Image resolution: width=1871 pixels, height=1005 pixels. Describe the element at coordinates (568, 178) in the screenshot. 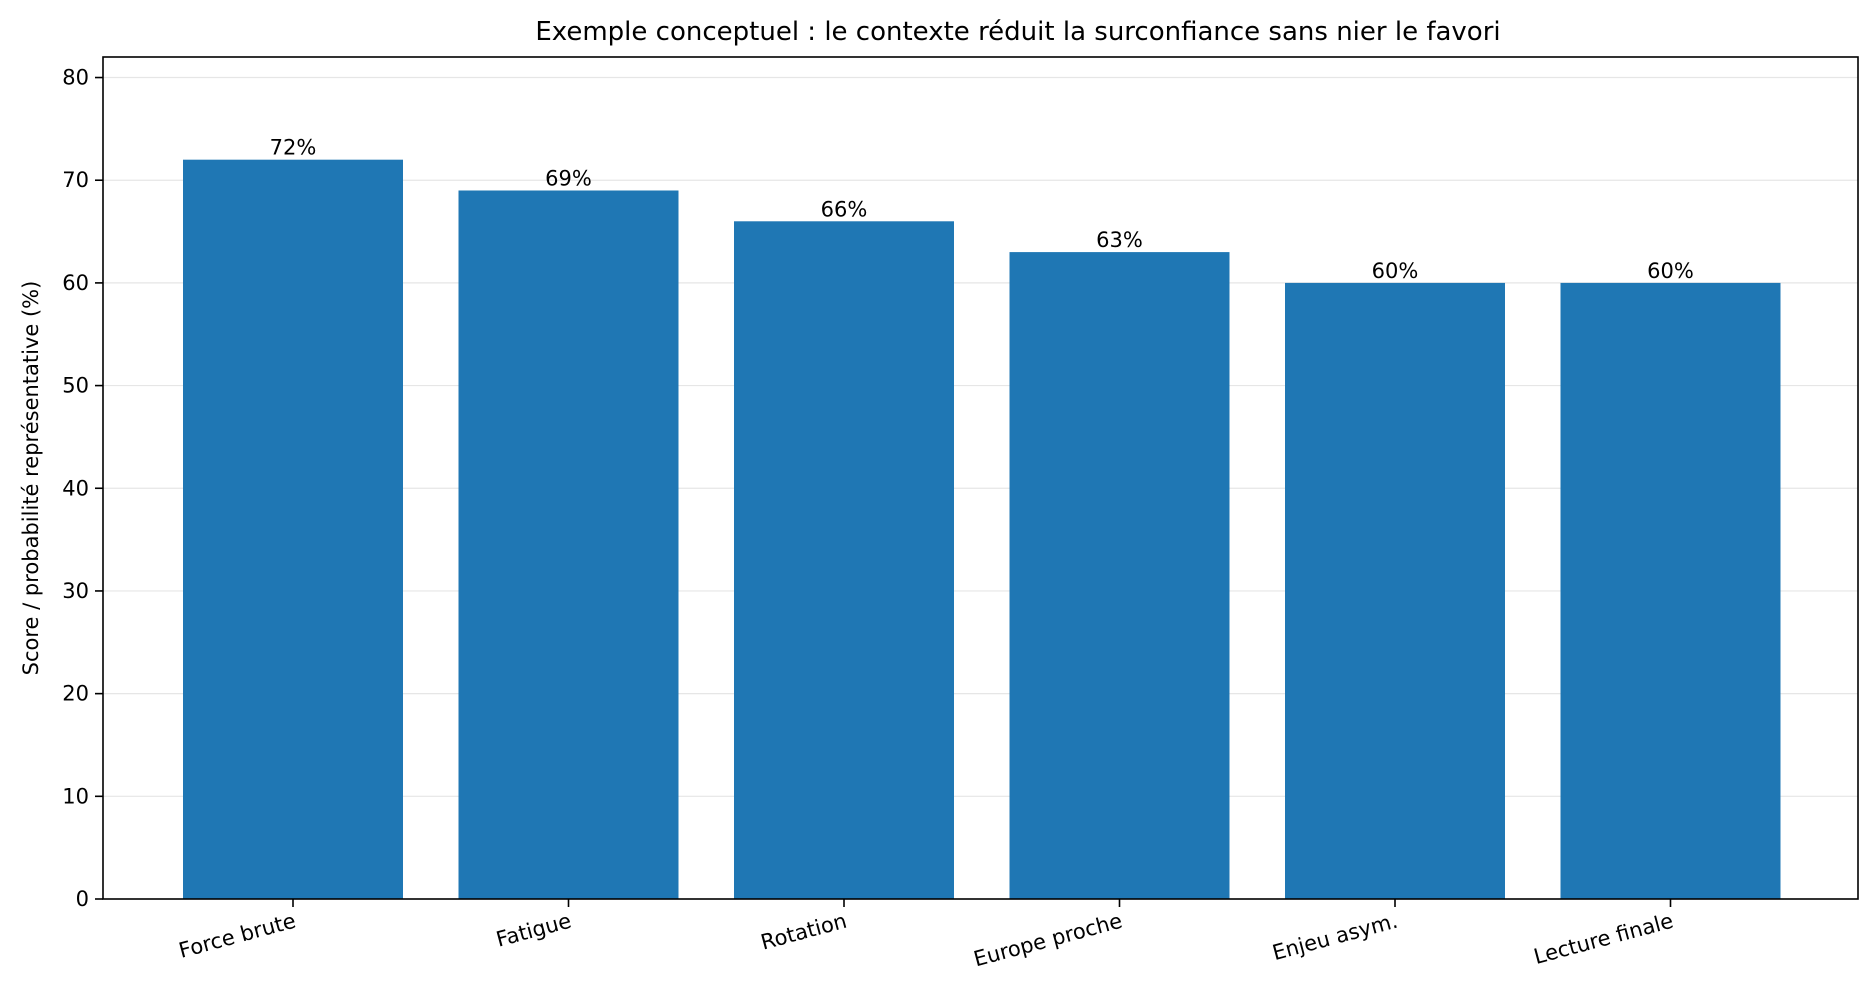

I see `bar-value-label: 69%` at that location.